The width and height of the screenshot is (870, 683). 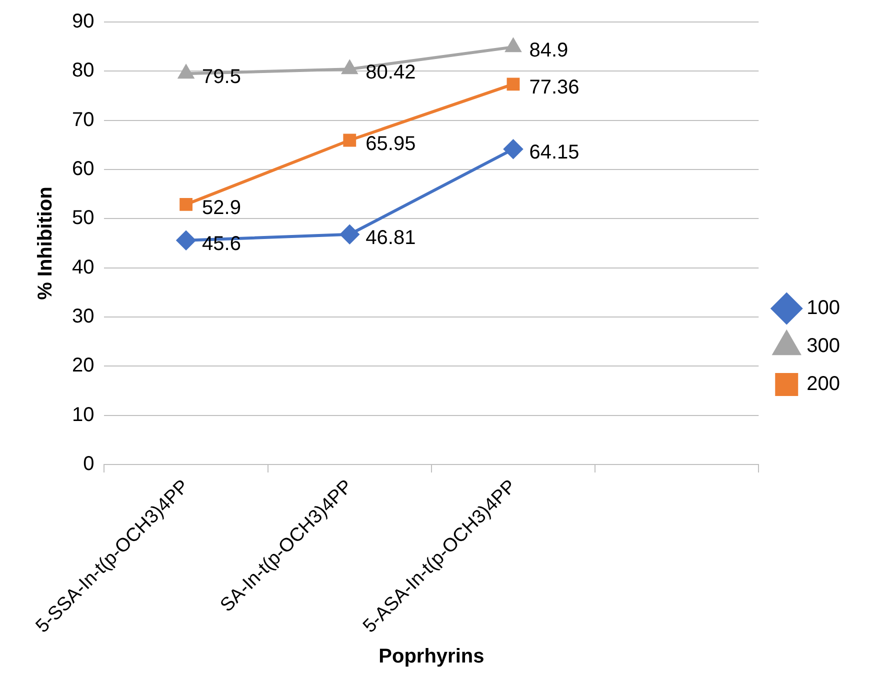 I want to click on y-tick-label: 70, so click(x=83, y=119).